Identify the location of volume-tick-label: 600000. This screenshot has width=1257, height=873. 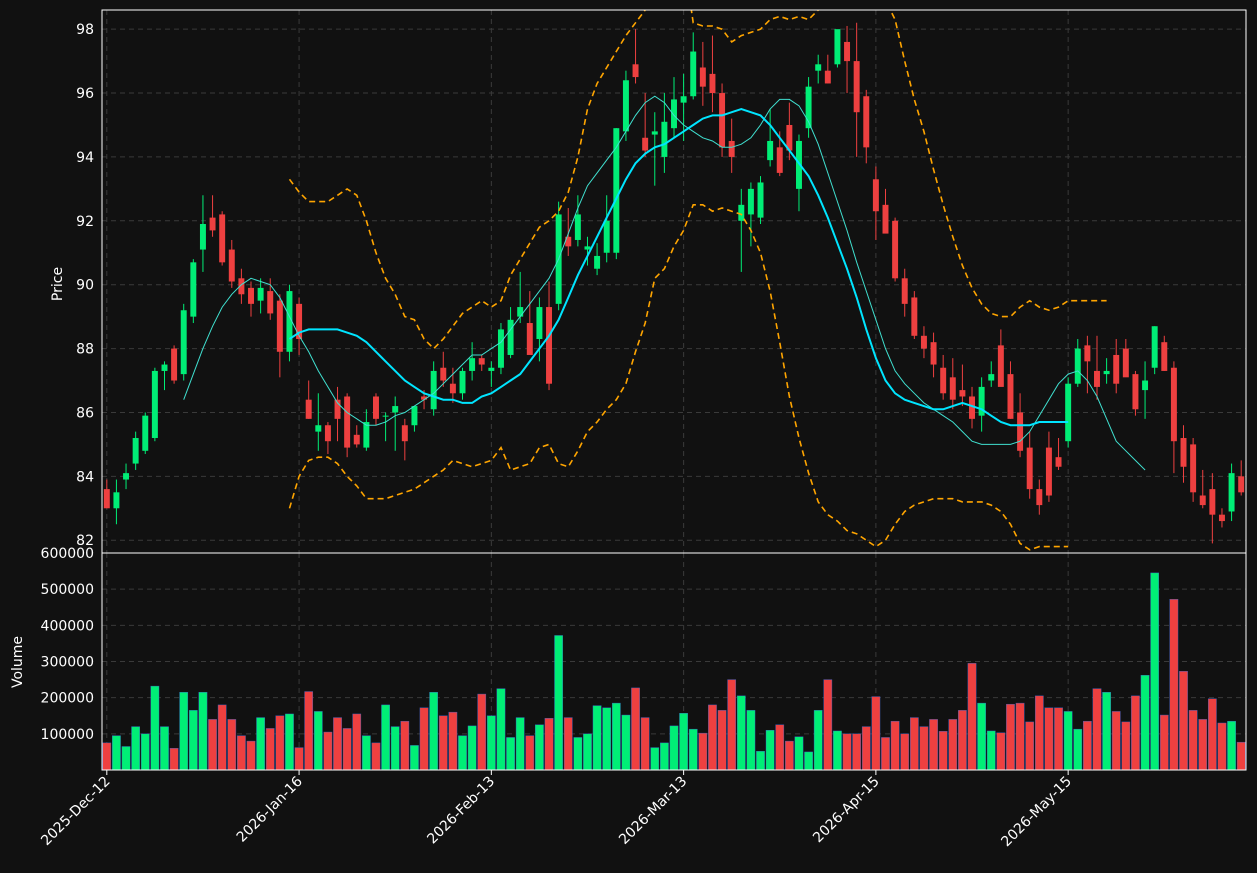
(67, 554).